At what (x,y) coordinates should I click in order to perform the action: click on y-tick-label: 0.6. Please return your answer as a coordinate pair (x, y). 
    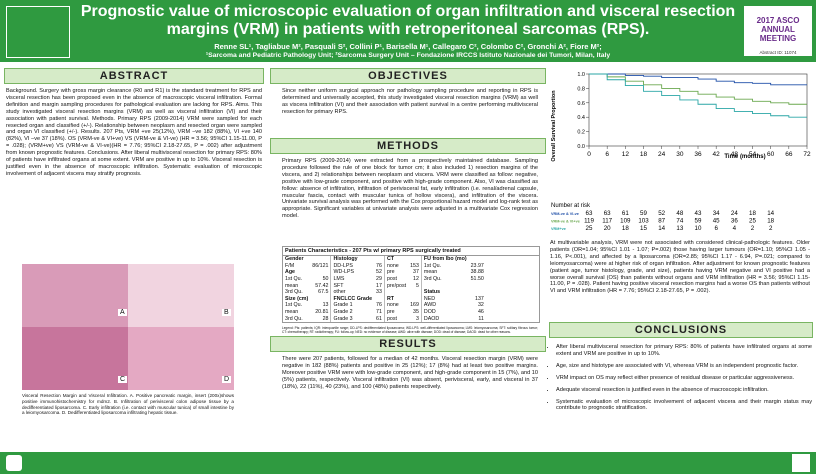
    Looking at the image, I should click on (581, 104).